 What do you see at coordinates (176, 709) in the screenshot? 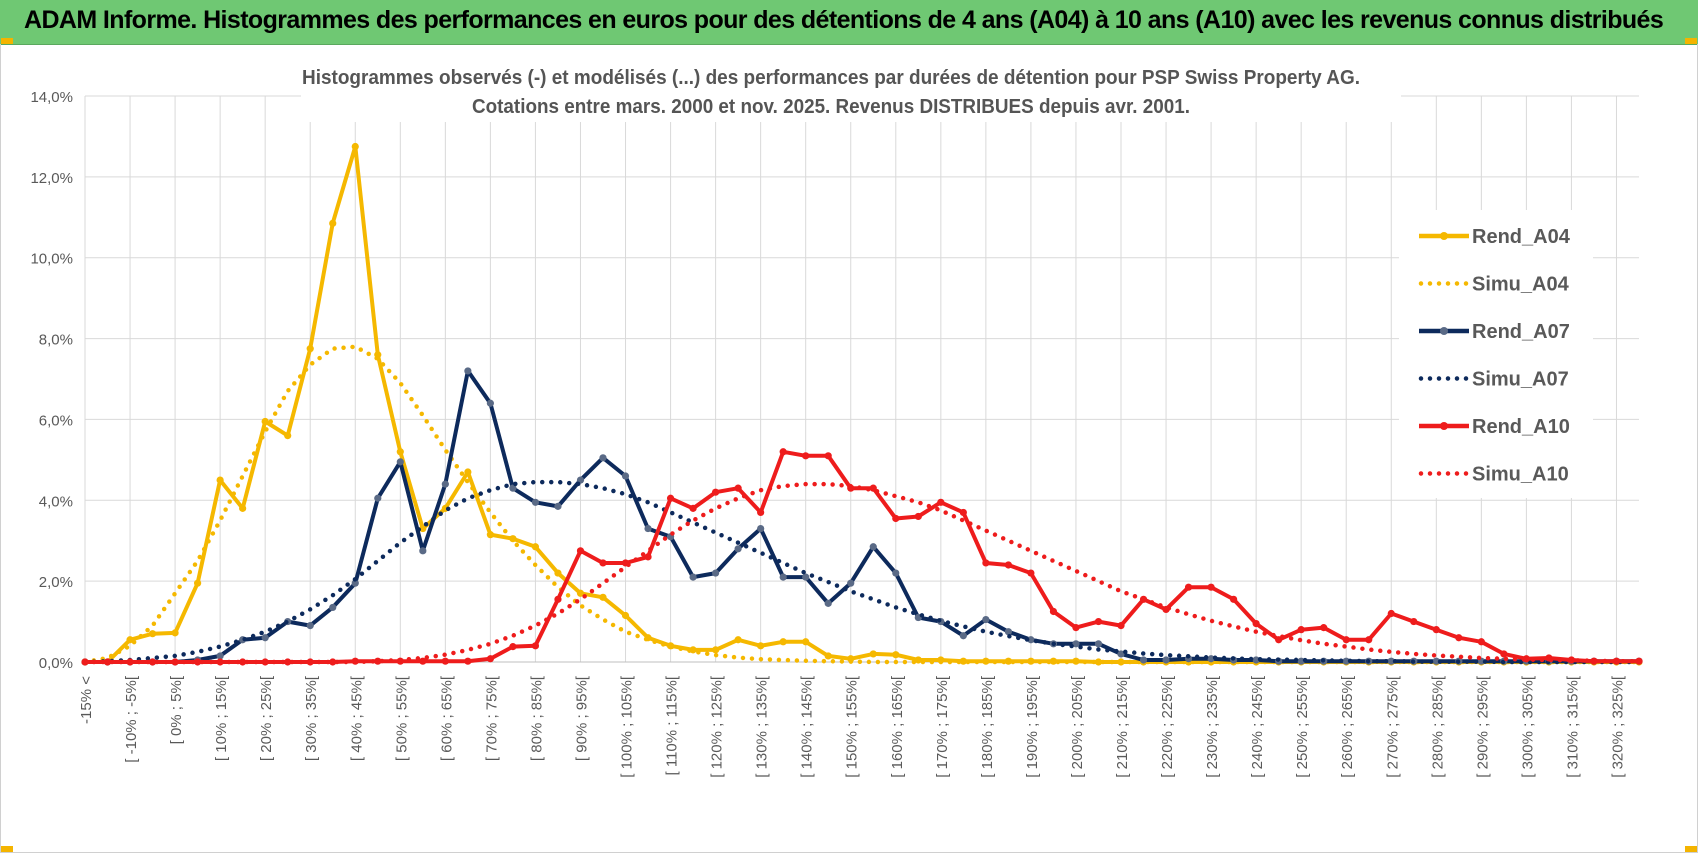
I see `x-tick-label: [ 0% ; 5%[` at bounding box center [176, 709].